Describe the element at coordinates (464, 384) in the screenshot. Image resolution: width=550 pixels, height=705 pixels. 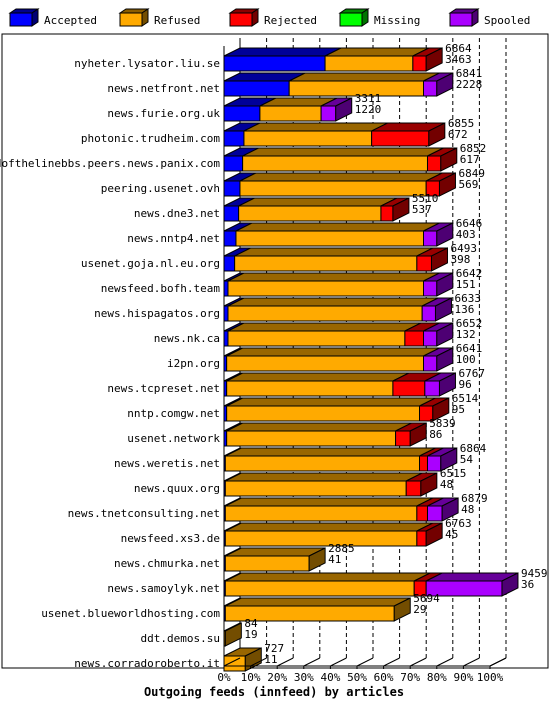
I see `accepted-label: 96` at that location.